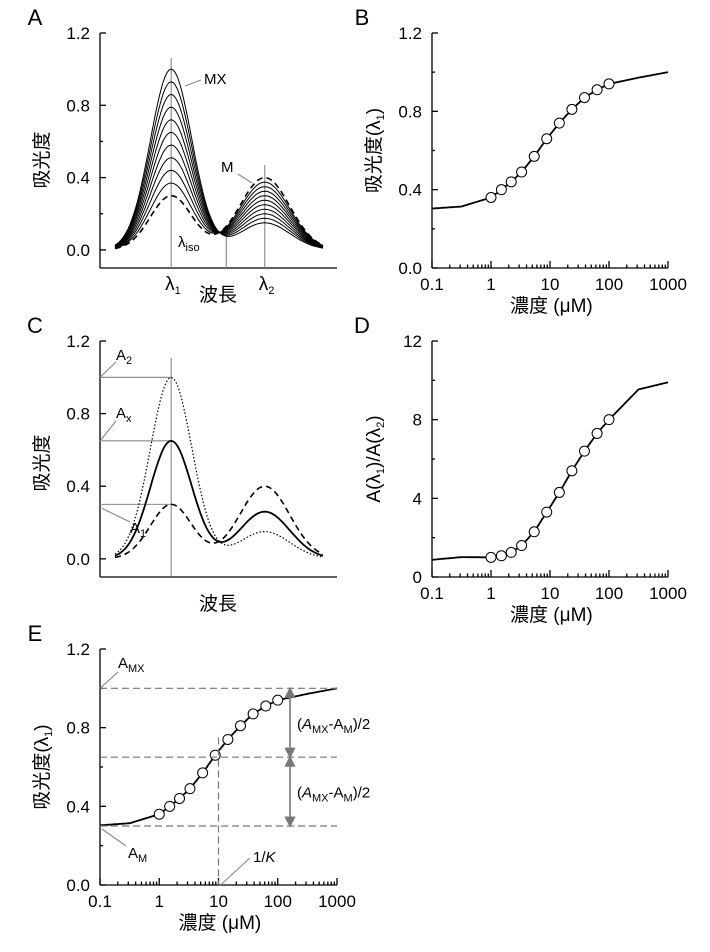  What do you see at coordinates (218, 295) in the screenshot?
I see `panel-a-xlabel: 波長` at bounding box center [218, 295].